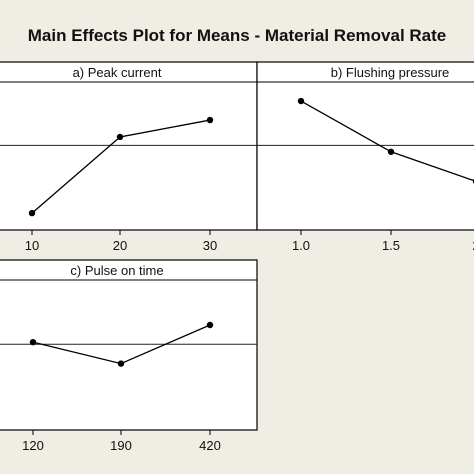 Image resolution: width=474 pixels, height=474 pixels. I want to click on x-tick-label: 190, so click(121, 445).